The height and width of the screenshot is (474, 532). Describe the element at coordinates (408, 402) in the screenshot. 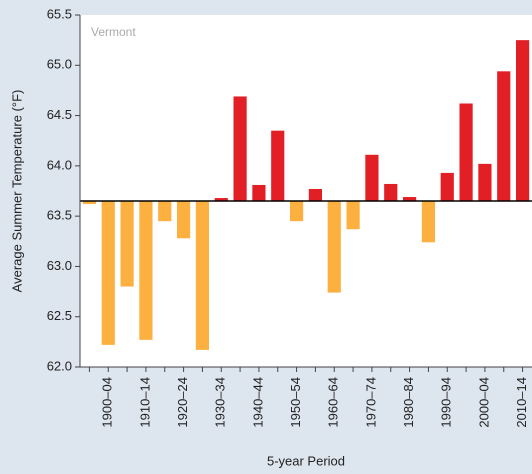

I see `x-tick-label: 1980–84` at that location.